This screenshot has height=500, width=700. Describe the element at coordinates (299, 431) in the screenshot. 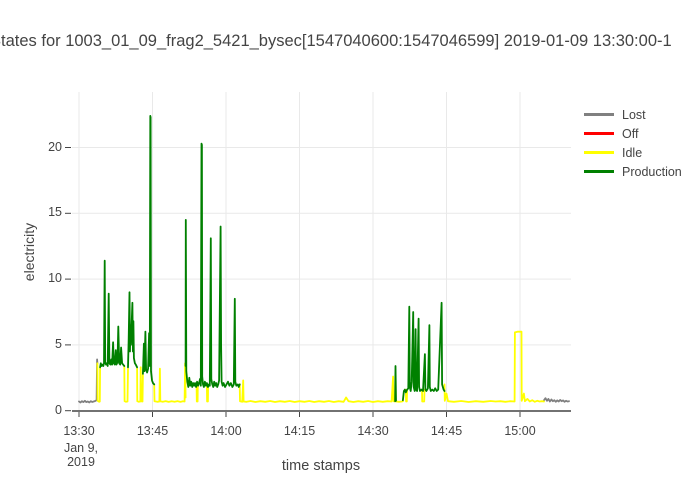

I see `x-tick-label: 14:15` at that location.